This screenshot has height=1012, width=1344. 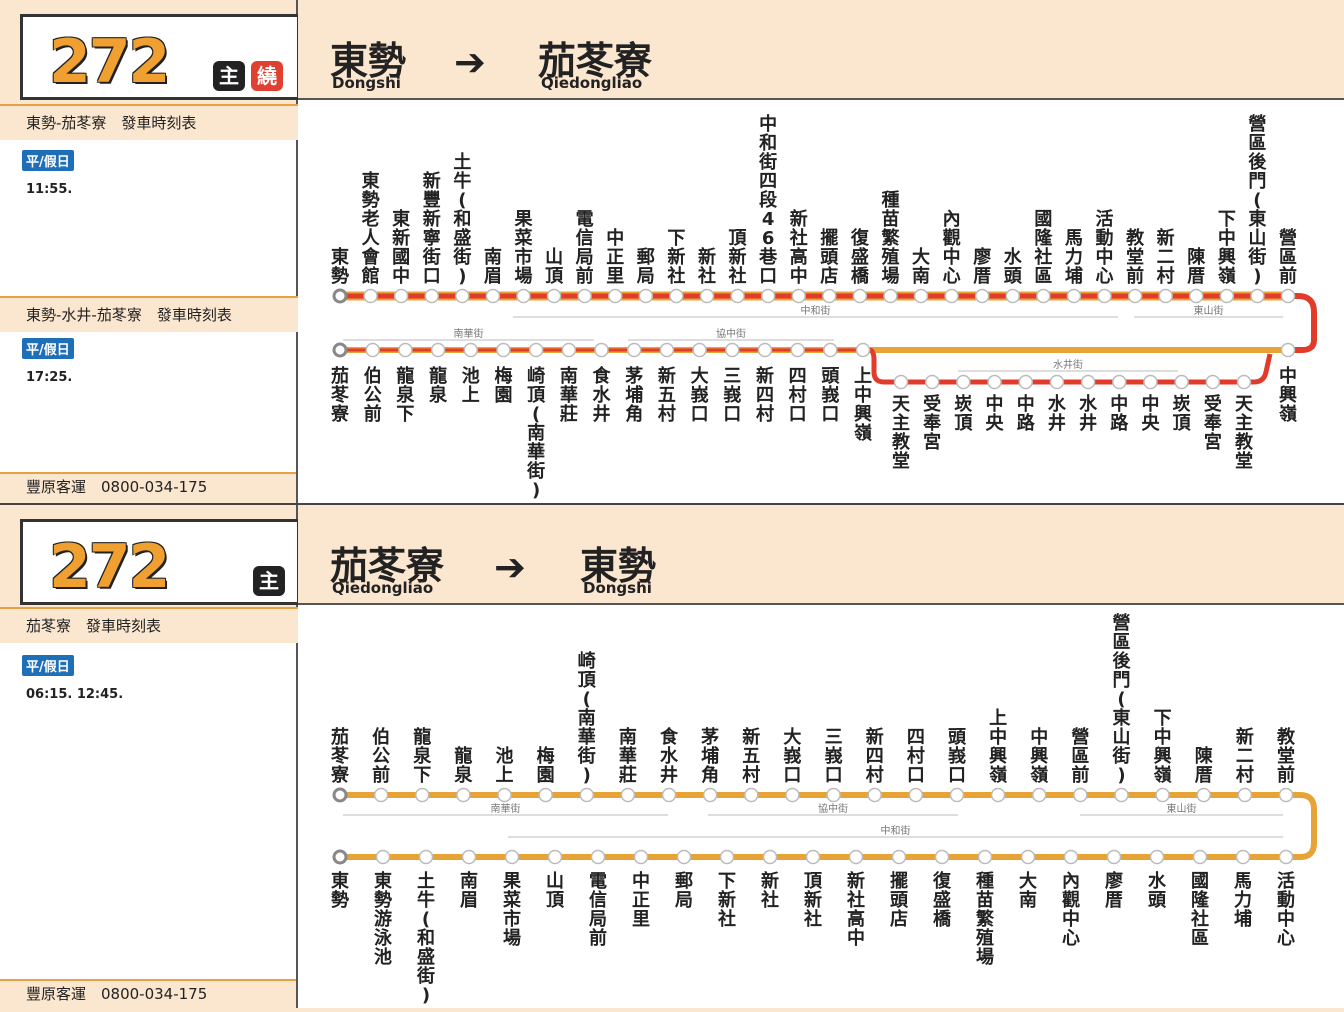 What do you see at coordinates (916, 756) in the screenshot?
I see `stop-label-char: 村` at bounding box center [916, 756].